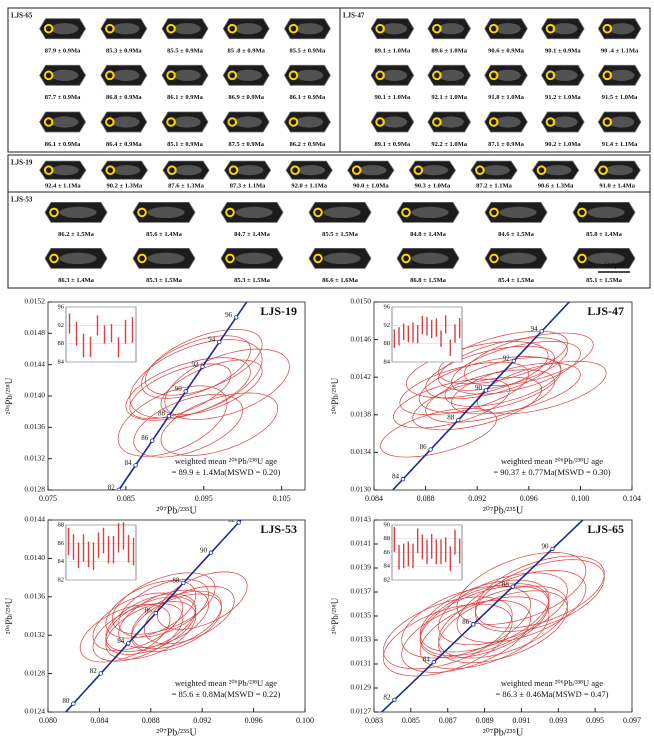 This screenshot has width=654, height=738. Describe the element at coordinates (485, 720) in the screenshot. I see `x-tick-label: 0.089` at that location.